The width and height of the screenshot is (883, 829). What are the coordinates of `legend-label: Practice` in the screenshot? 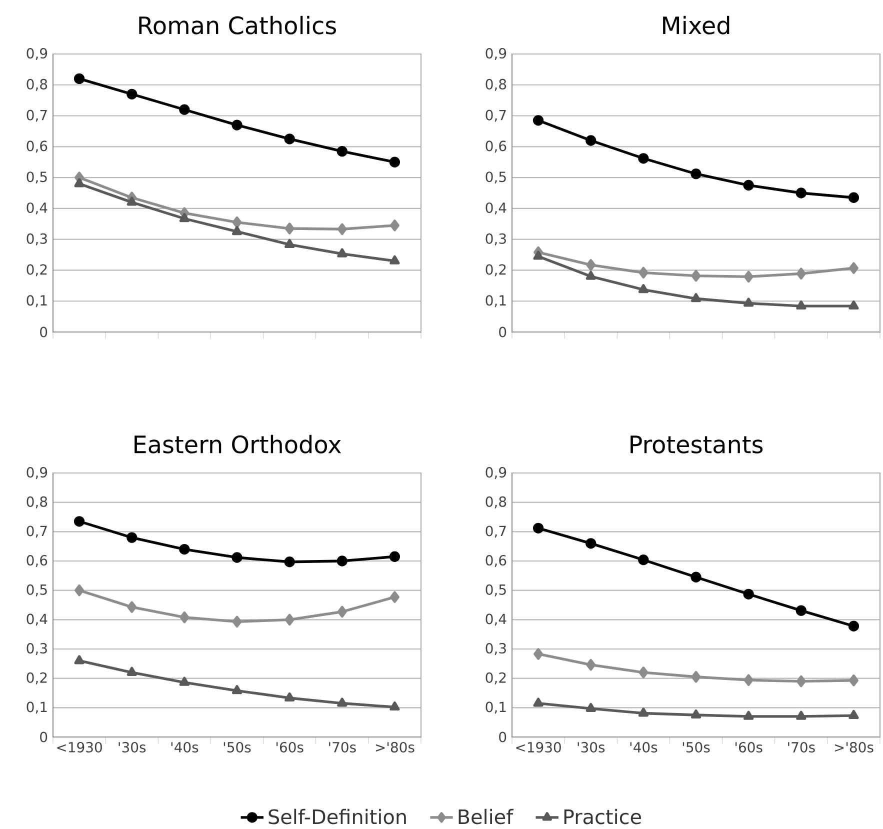 It's located at (602, 816).